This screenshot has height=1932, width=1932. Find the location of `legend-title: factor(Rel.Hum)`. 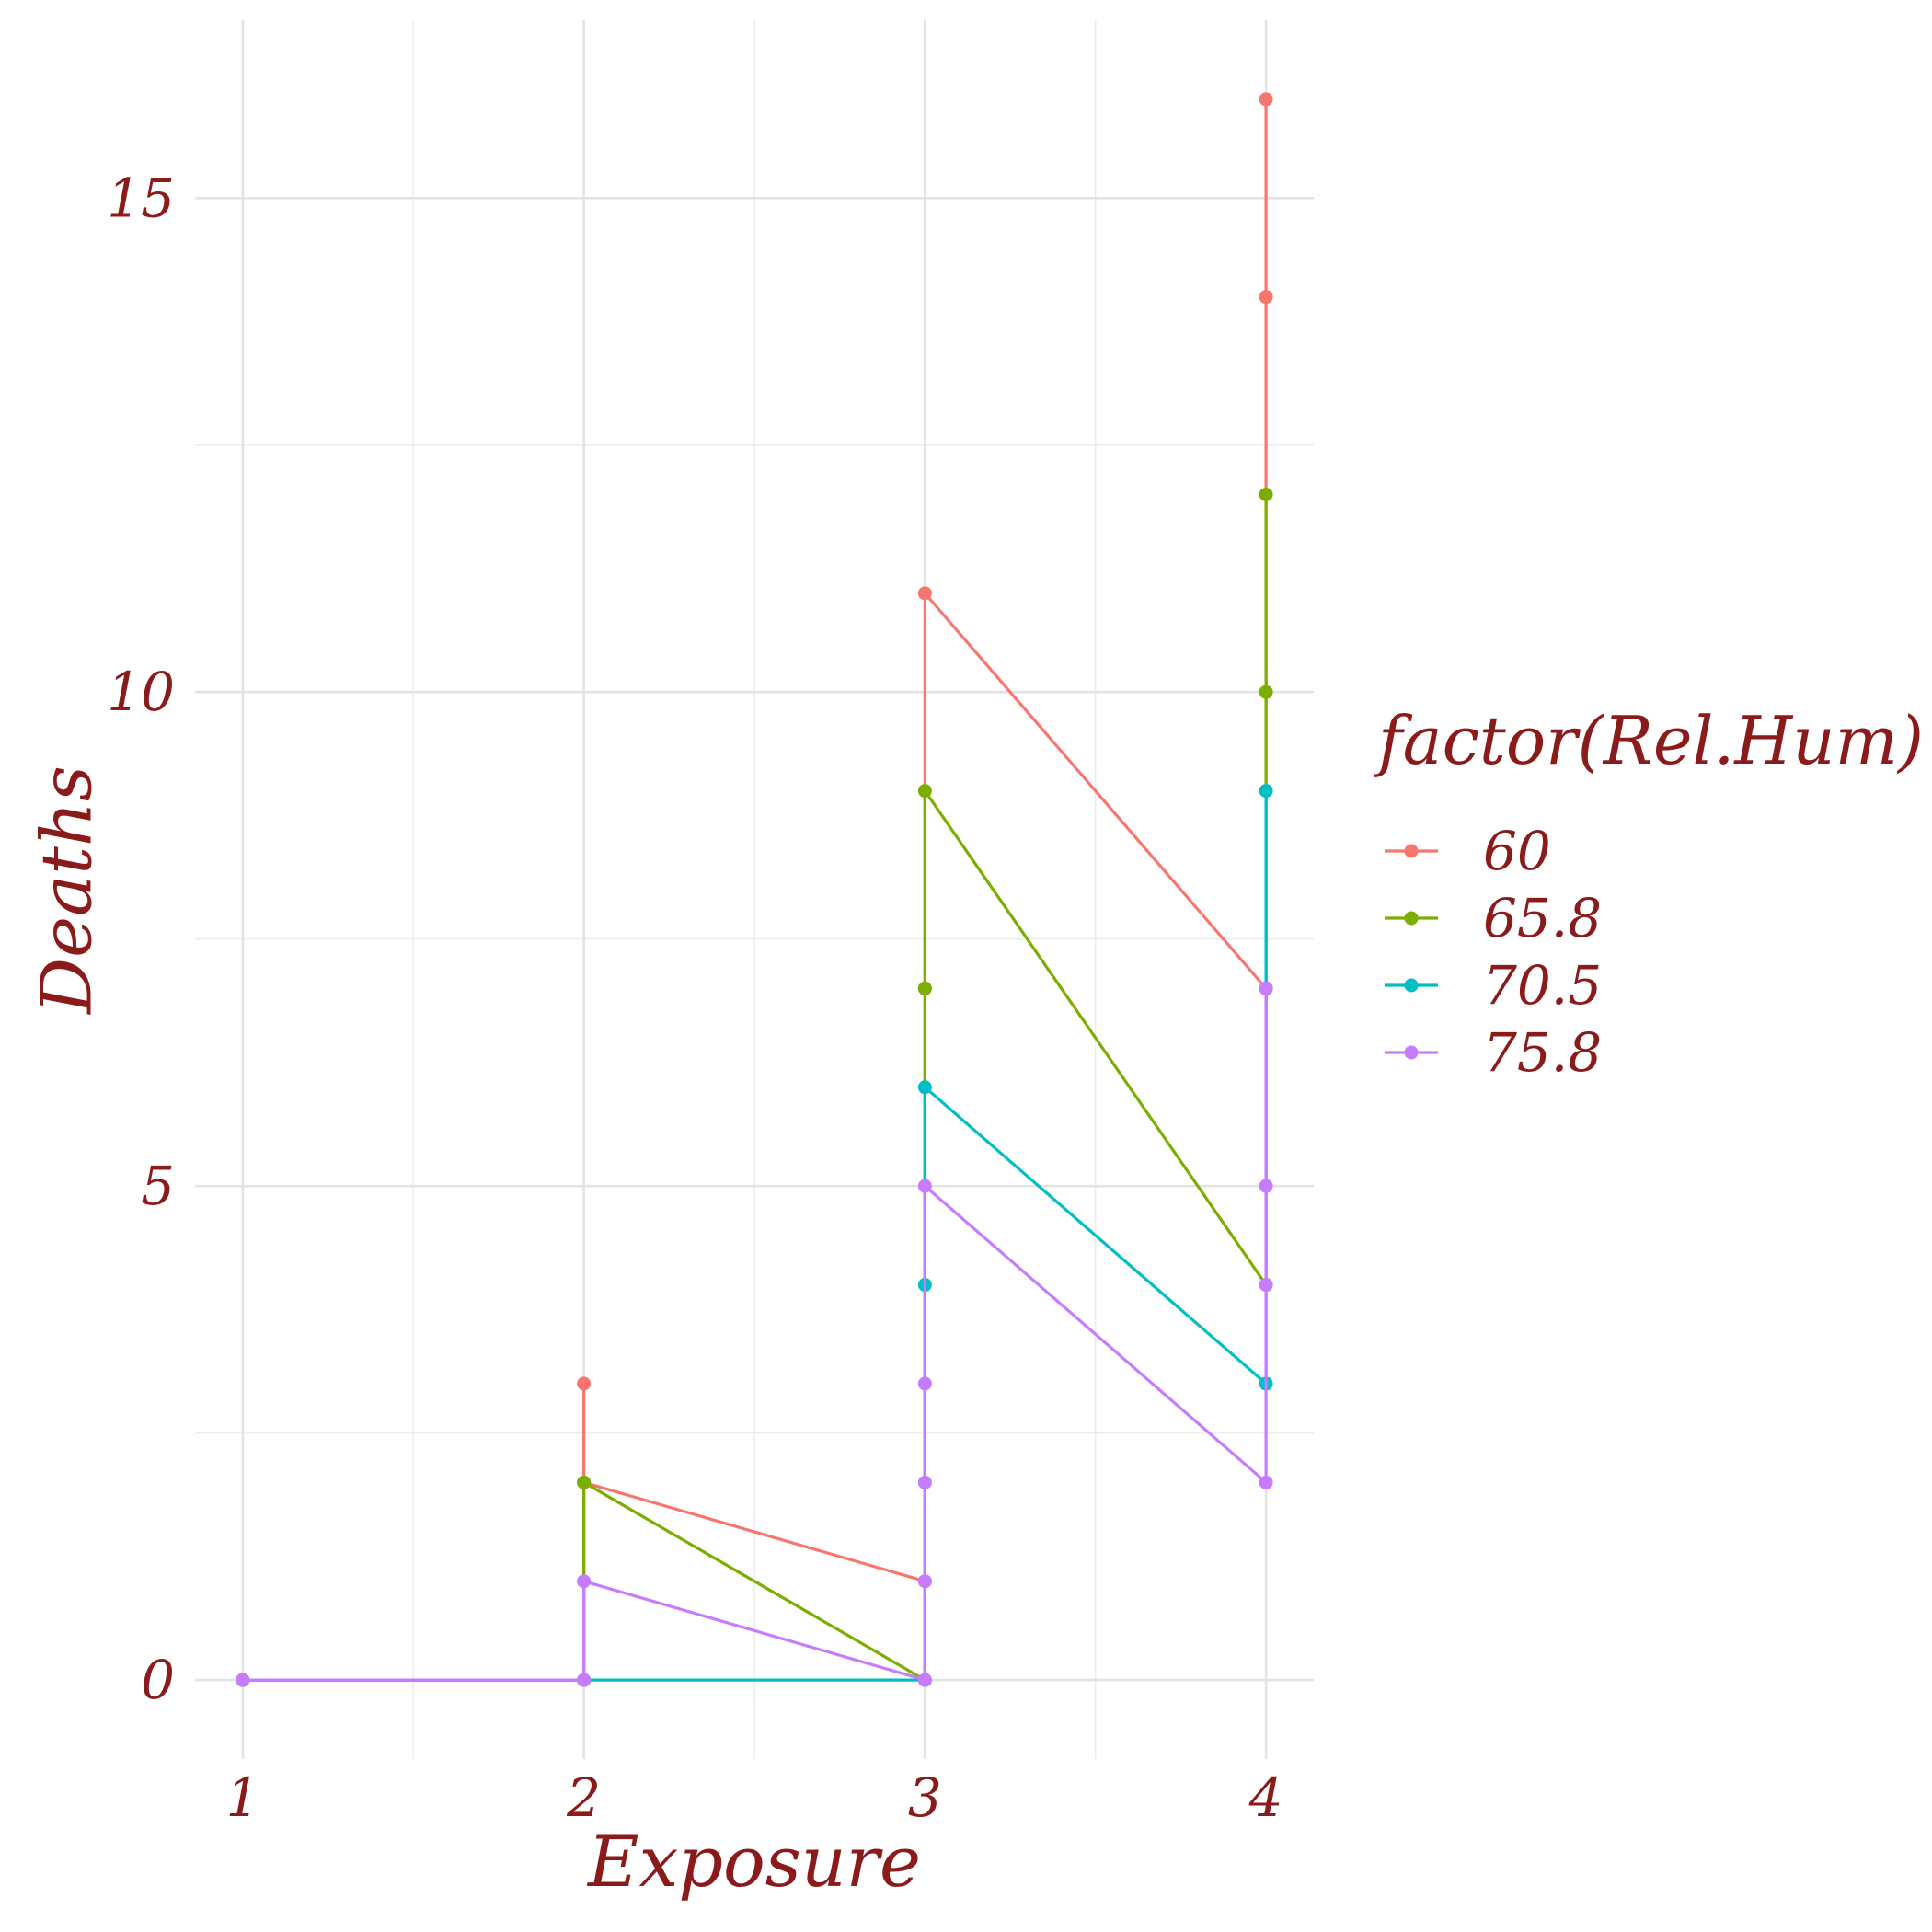

legend-title: factor(Rel.Hum) is located at coordinates (1649, 740).